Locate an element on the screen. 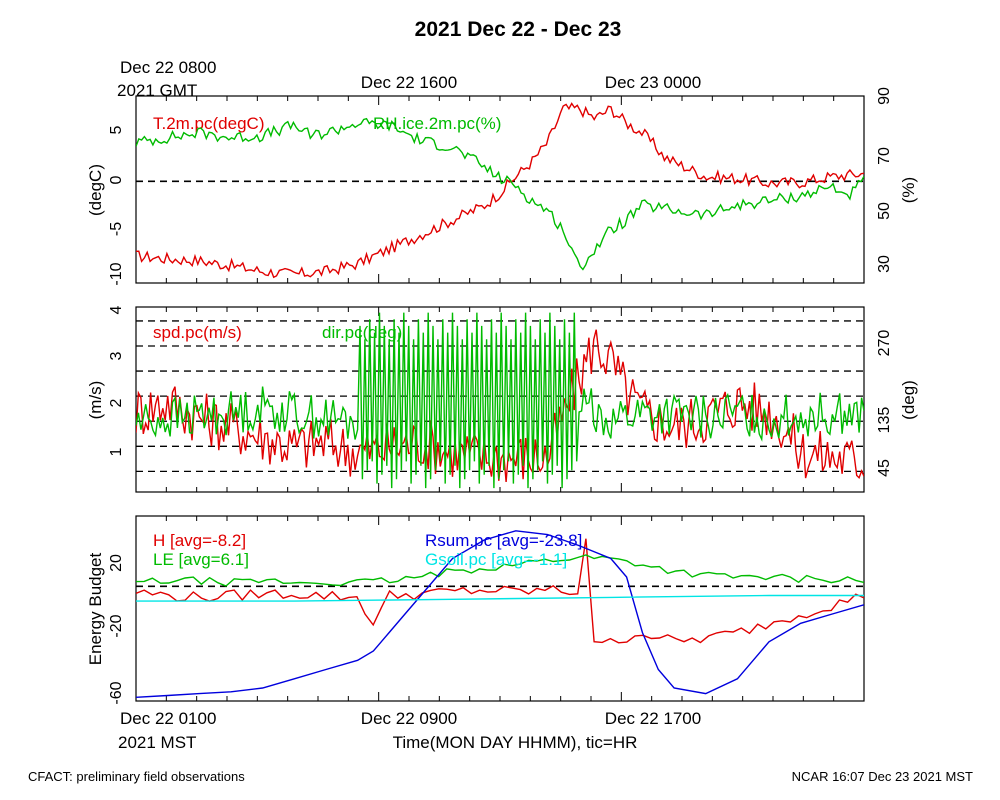 This screenshot has width=1000, height=800. panel-0-ylabel-left: (degC) is located at coordinates (95, 190).